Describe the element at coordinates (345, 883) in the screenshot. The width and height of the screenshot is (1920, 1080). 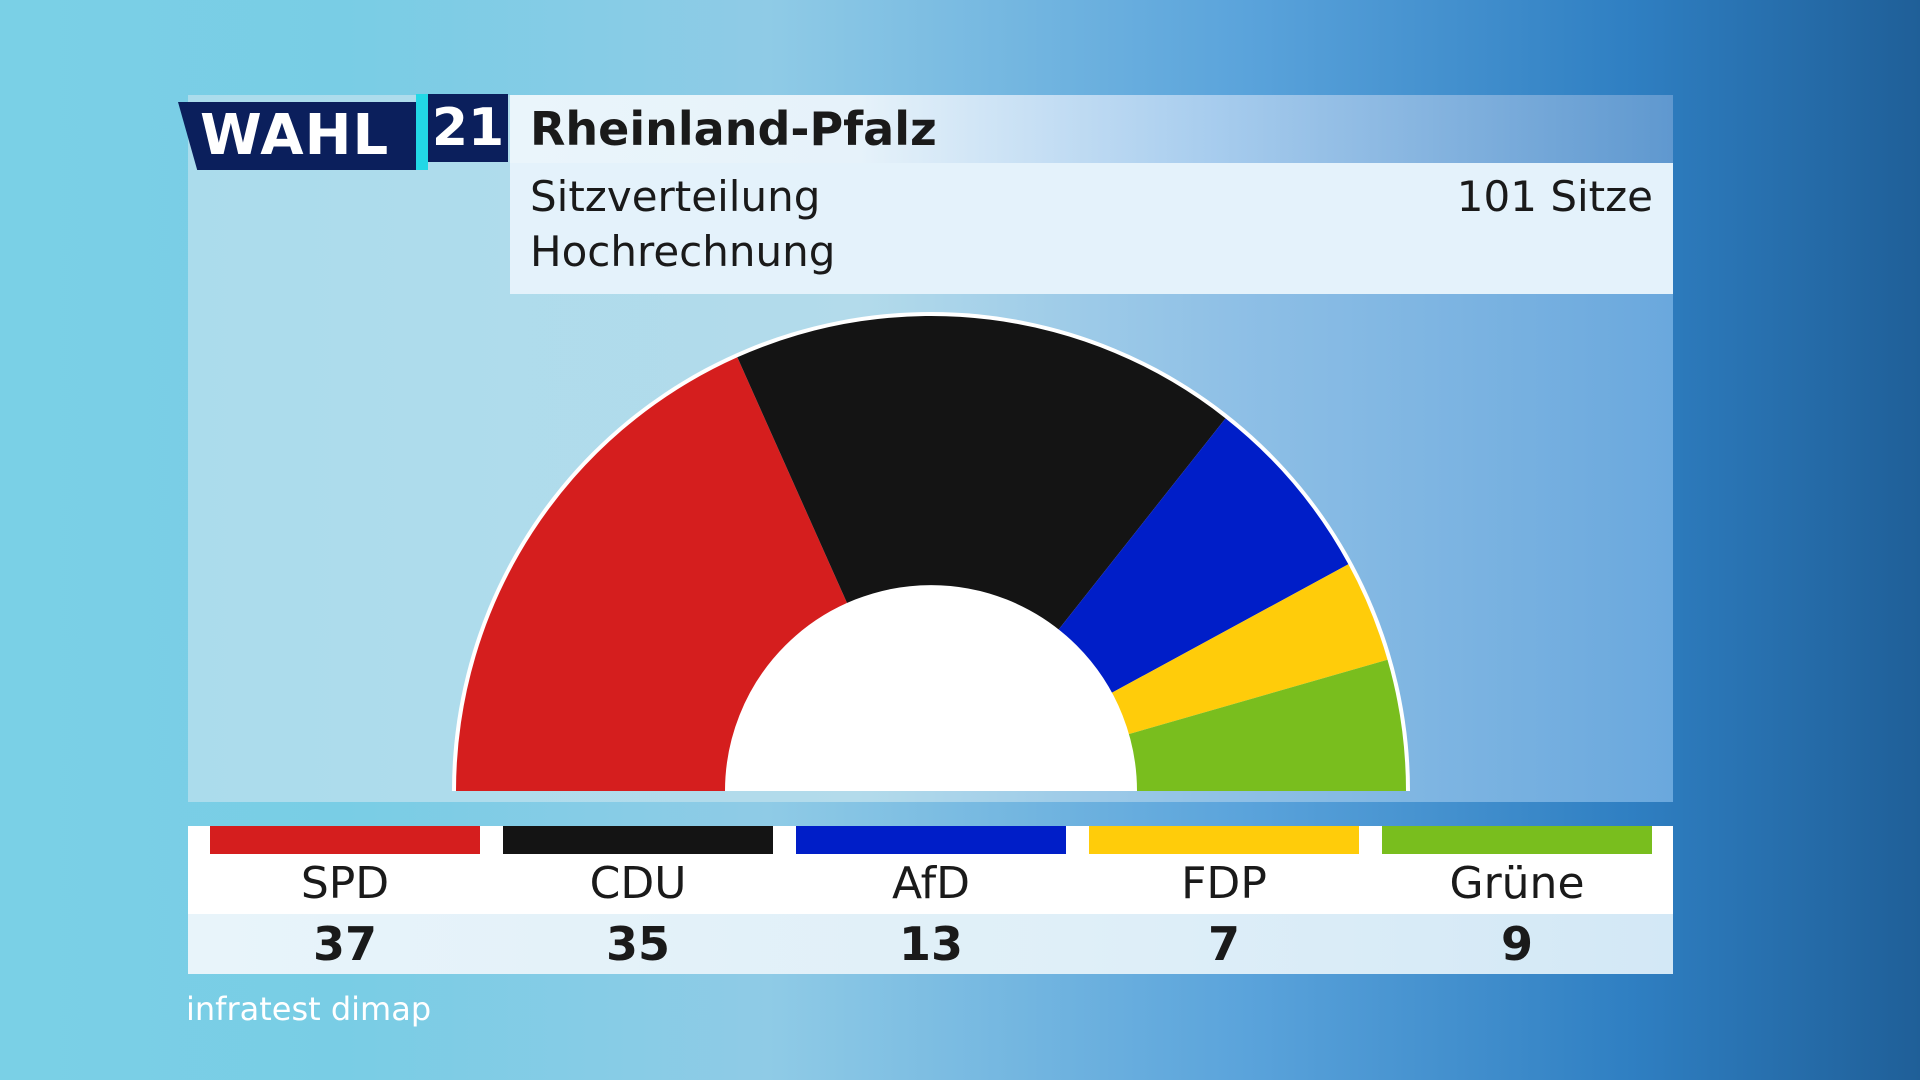
I see `legend-label-spd: SPD` at that location.